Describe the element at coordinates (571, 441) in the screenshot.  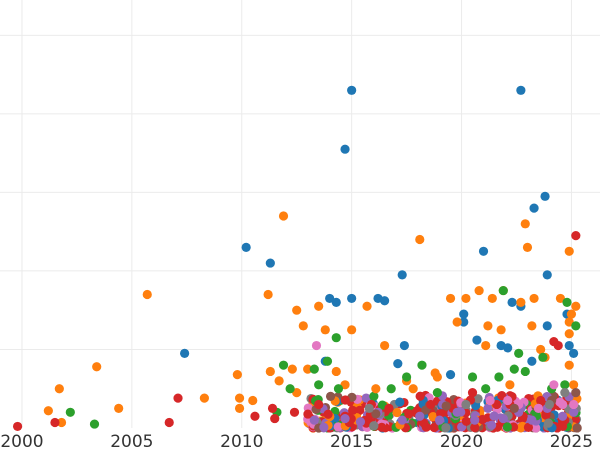
I see `x-tick-label: 2025` at that location.